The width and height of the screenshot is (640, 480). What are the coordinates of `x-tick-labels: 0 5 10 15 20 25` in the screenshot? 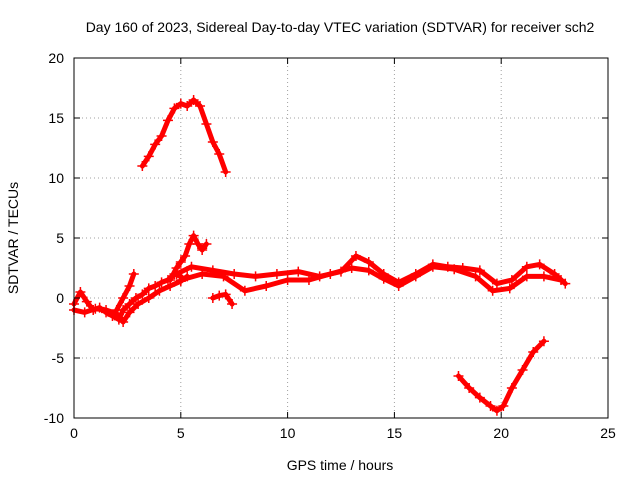 It's located at (343, 433).